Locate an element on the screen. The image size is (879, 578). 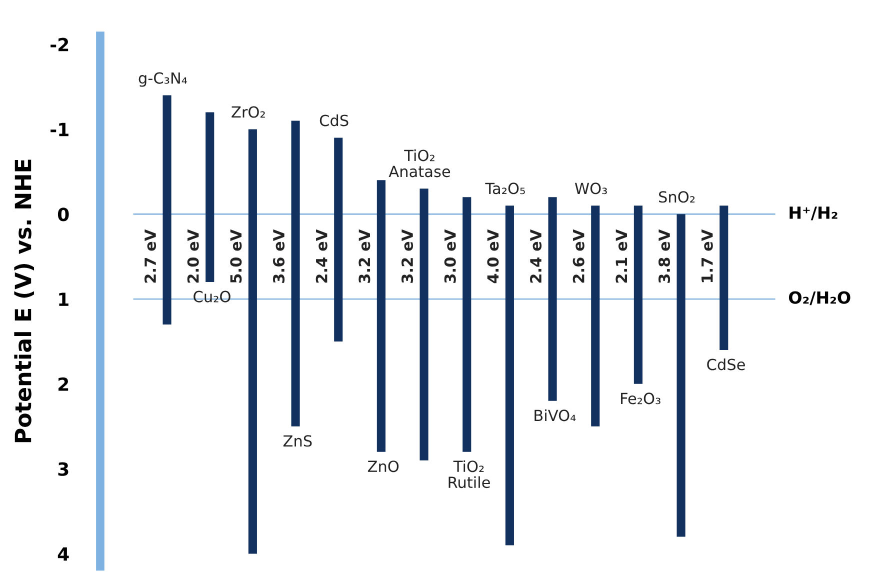
x-tick-label: Ta₂O₅ is located at coordinates (505, 188).